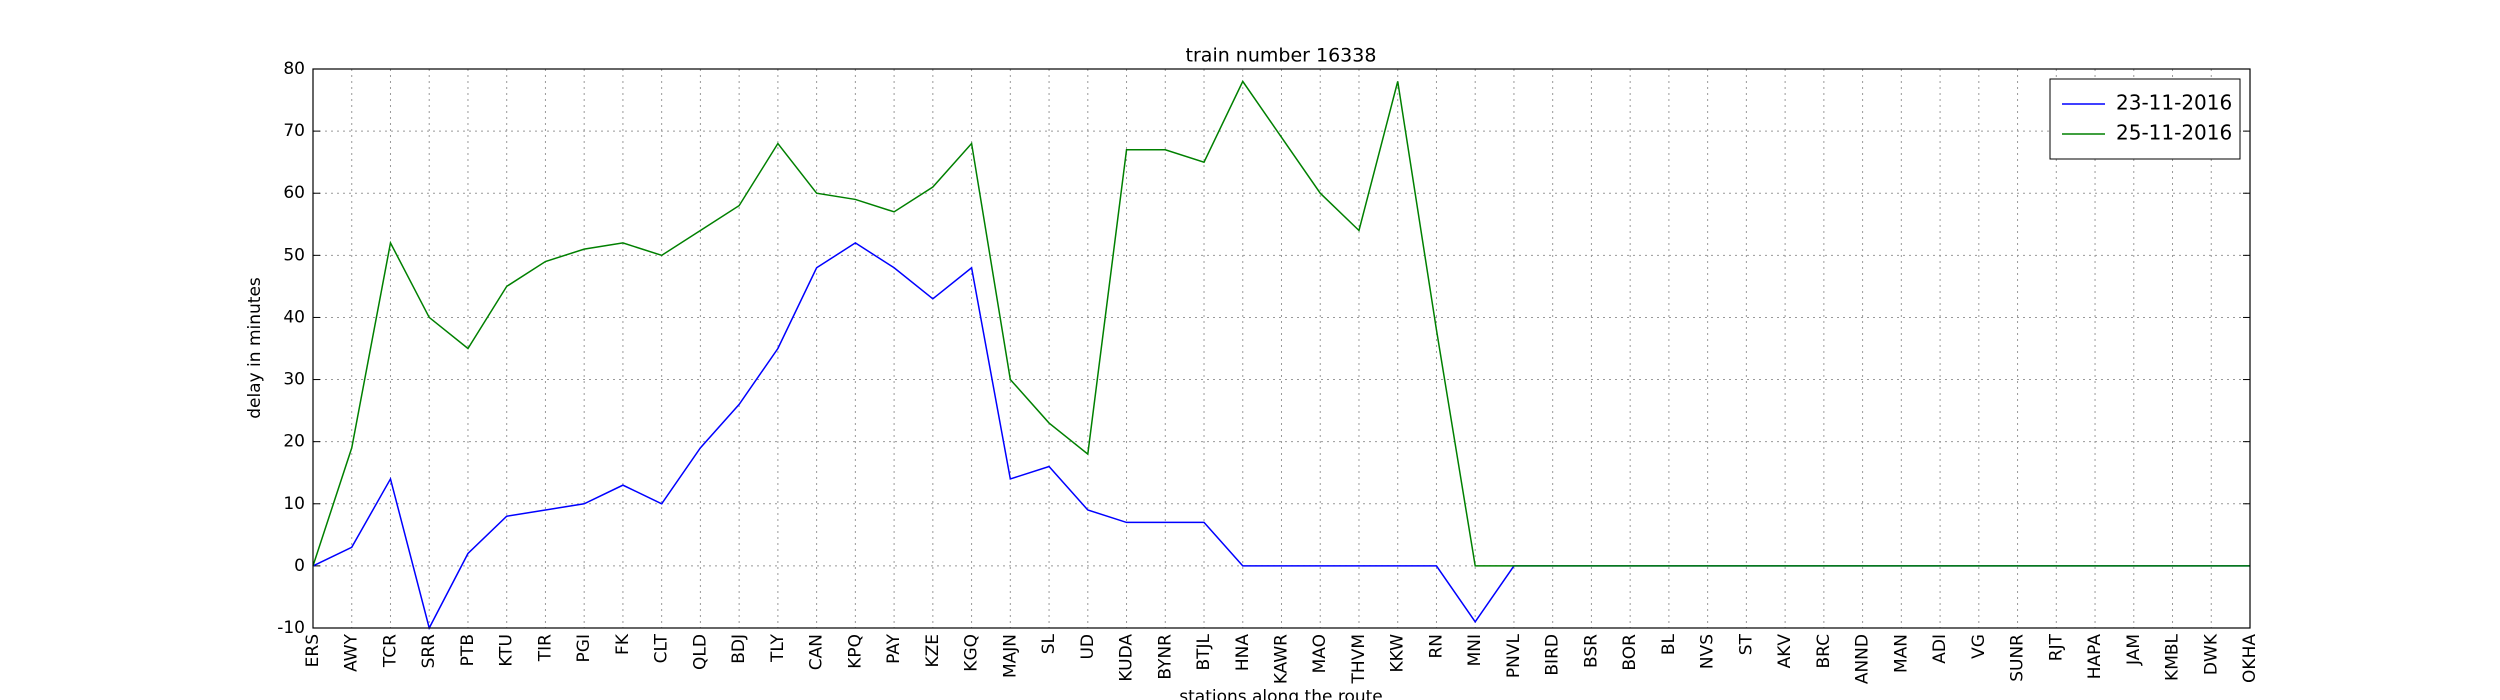 This screenshot has height=700, width=2500. Describe the element at coordinates (2056, 647) in the screenshot. I see `x-tick-label: RJT` at that location.